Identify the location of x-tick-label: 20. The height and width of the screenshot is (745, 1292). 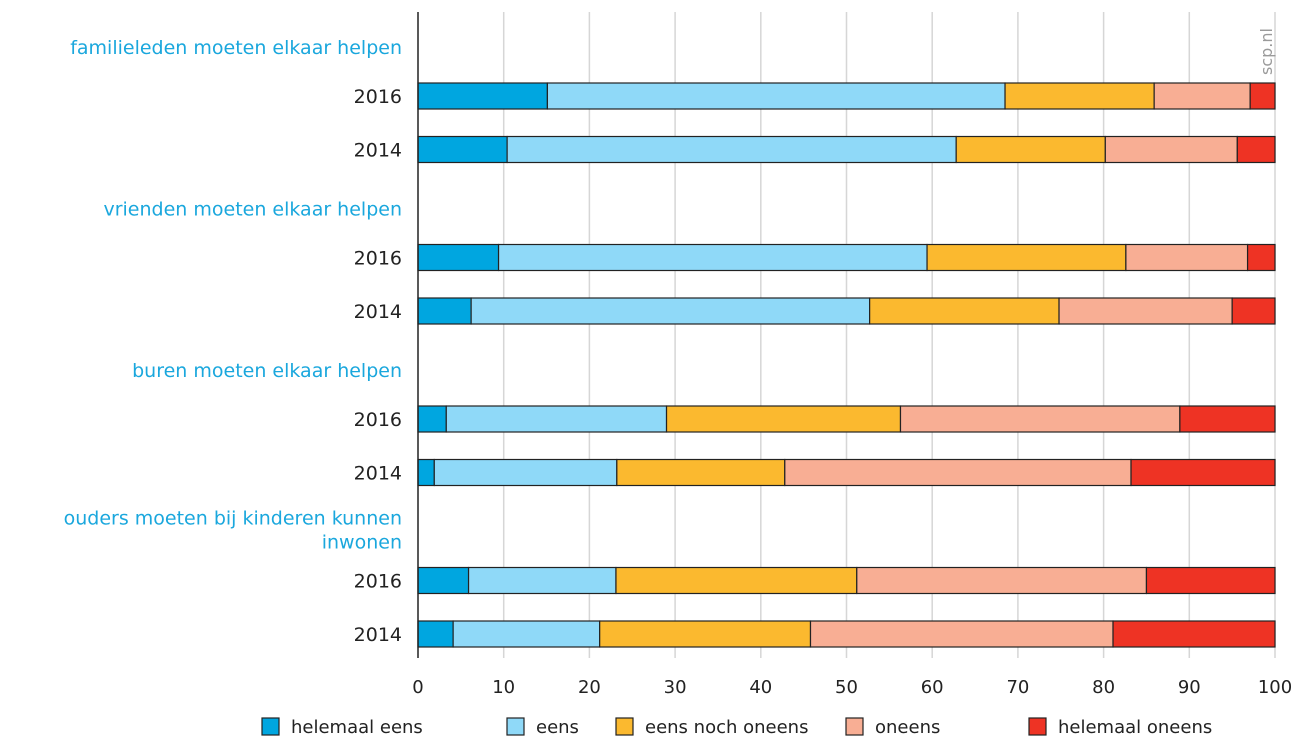
(589, 687).